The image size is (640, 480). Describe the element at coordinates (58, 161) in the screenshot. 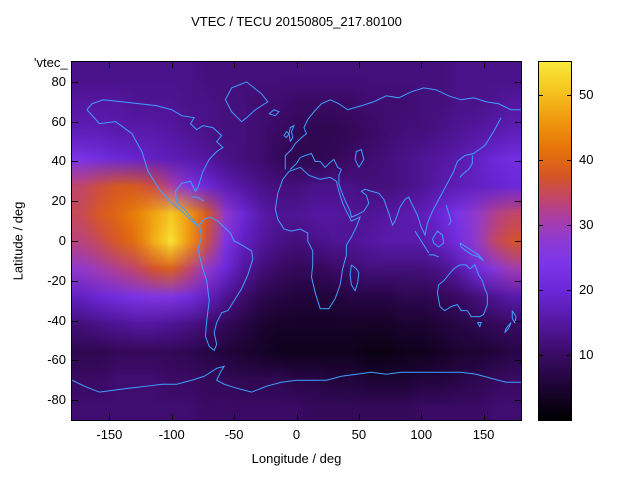

I see `y-tick-label: 40` at that location.